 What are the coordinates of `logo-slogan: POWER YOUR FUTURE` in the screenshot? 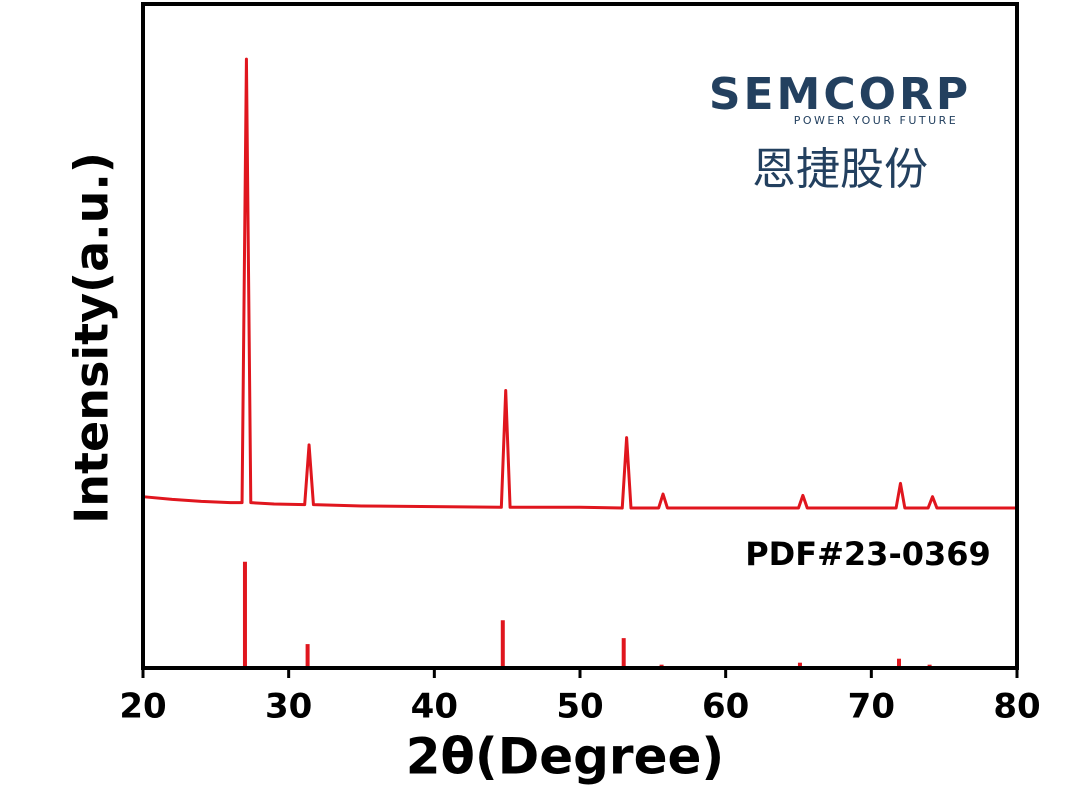 It's located at (876, 120).